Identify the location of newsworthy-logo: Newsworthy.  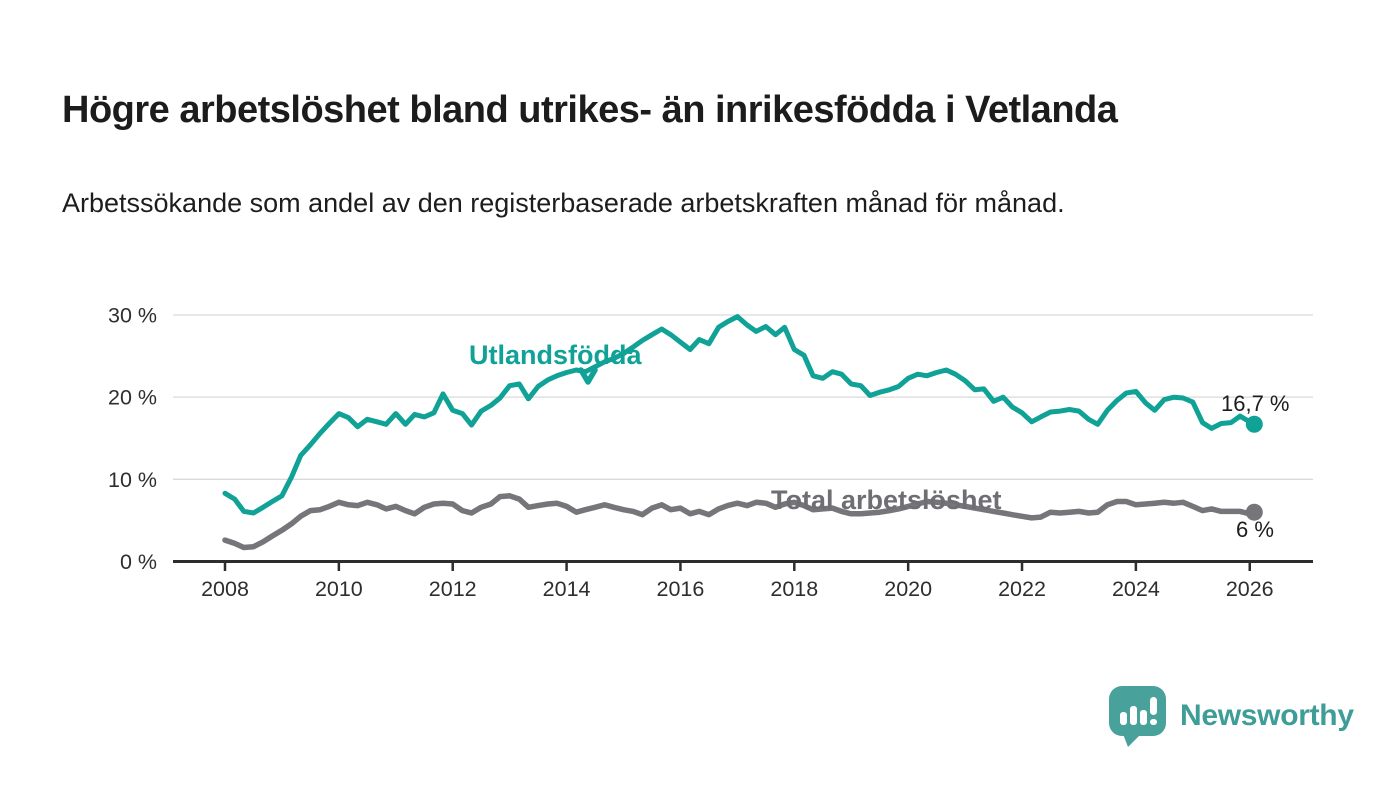
(1231, 716).